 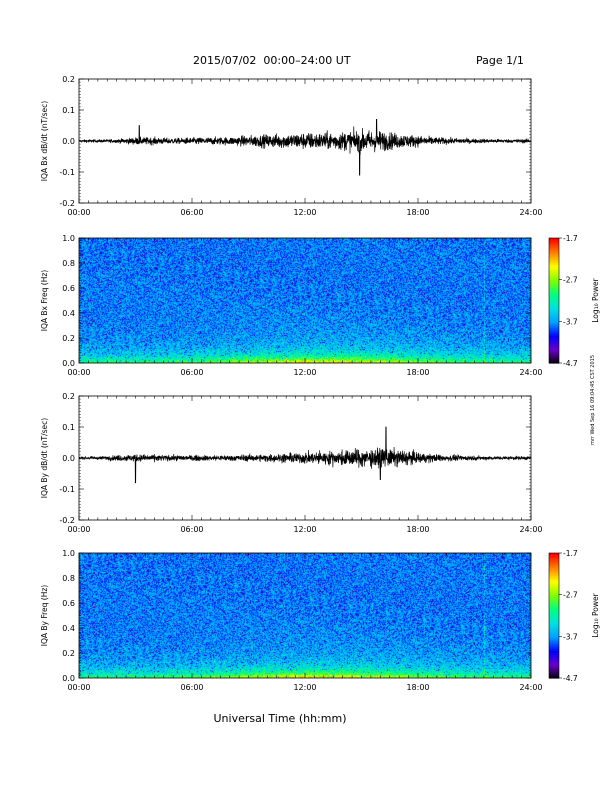 What do you see at coordinates (593, 399) in the screenshot?
I see `side-stamp: mrr Wed Sep 16 09:04:45 CST 2015` at bounding box center [593, 399].